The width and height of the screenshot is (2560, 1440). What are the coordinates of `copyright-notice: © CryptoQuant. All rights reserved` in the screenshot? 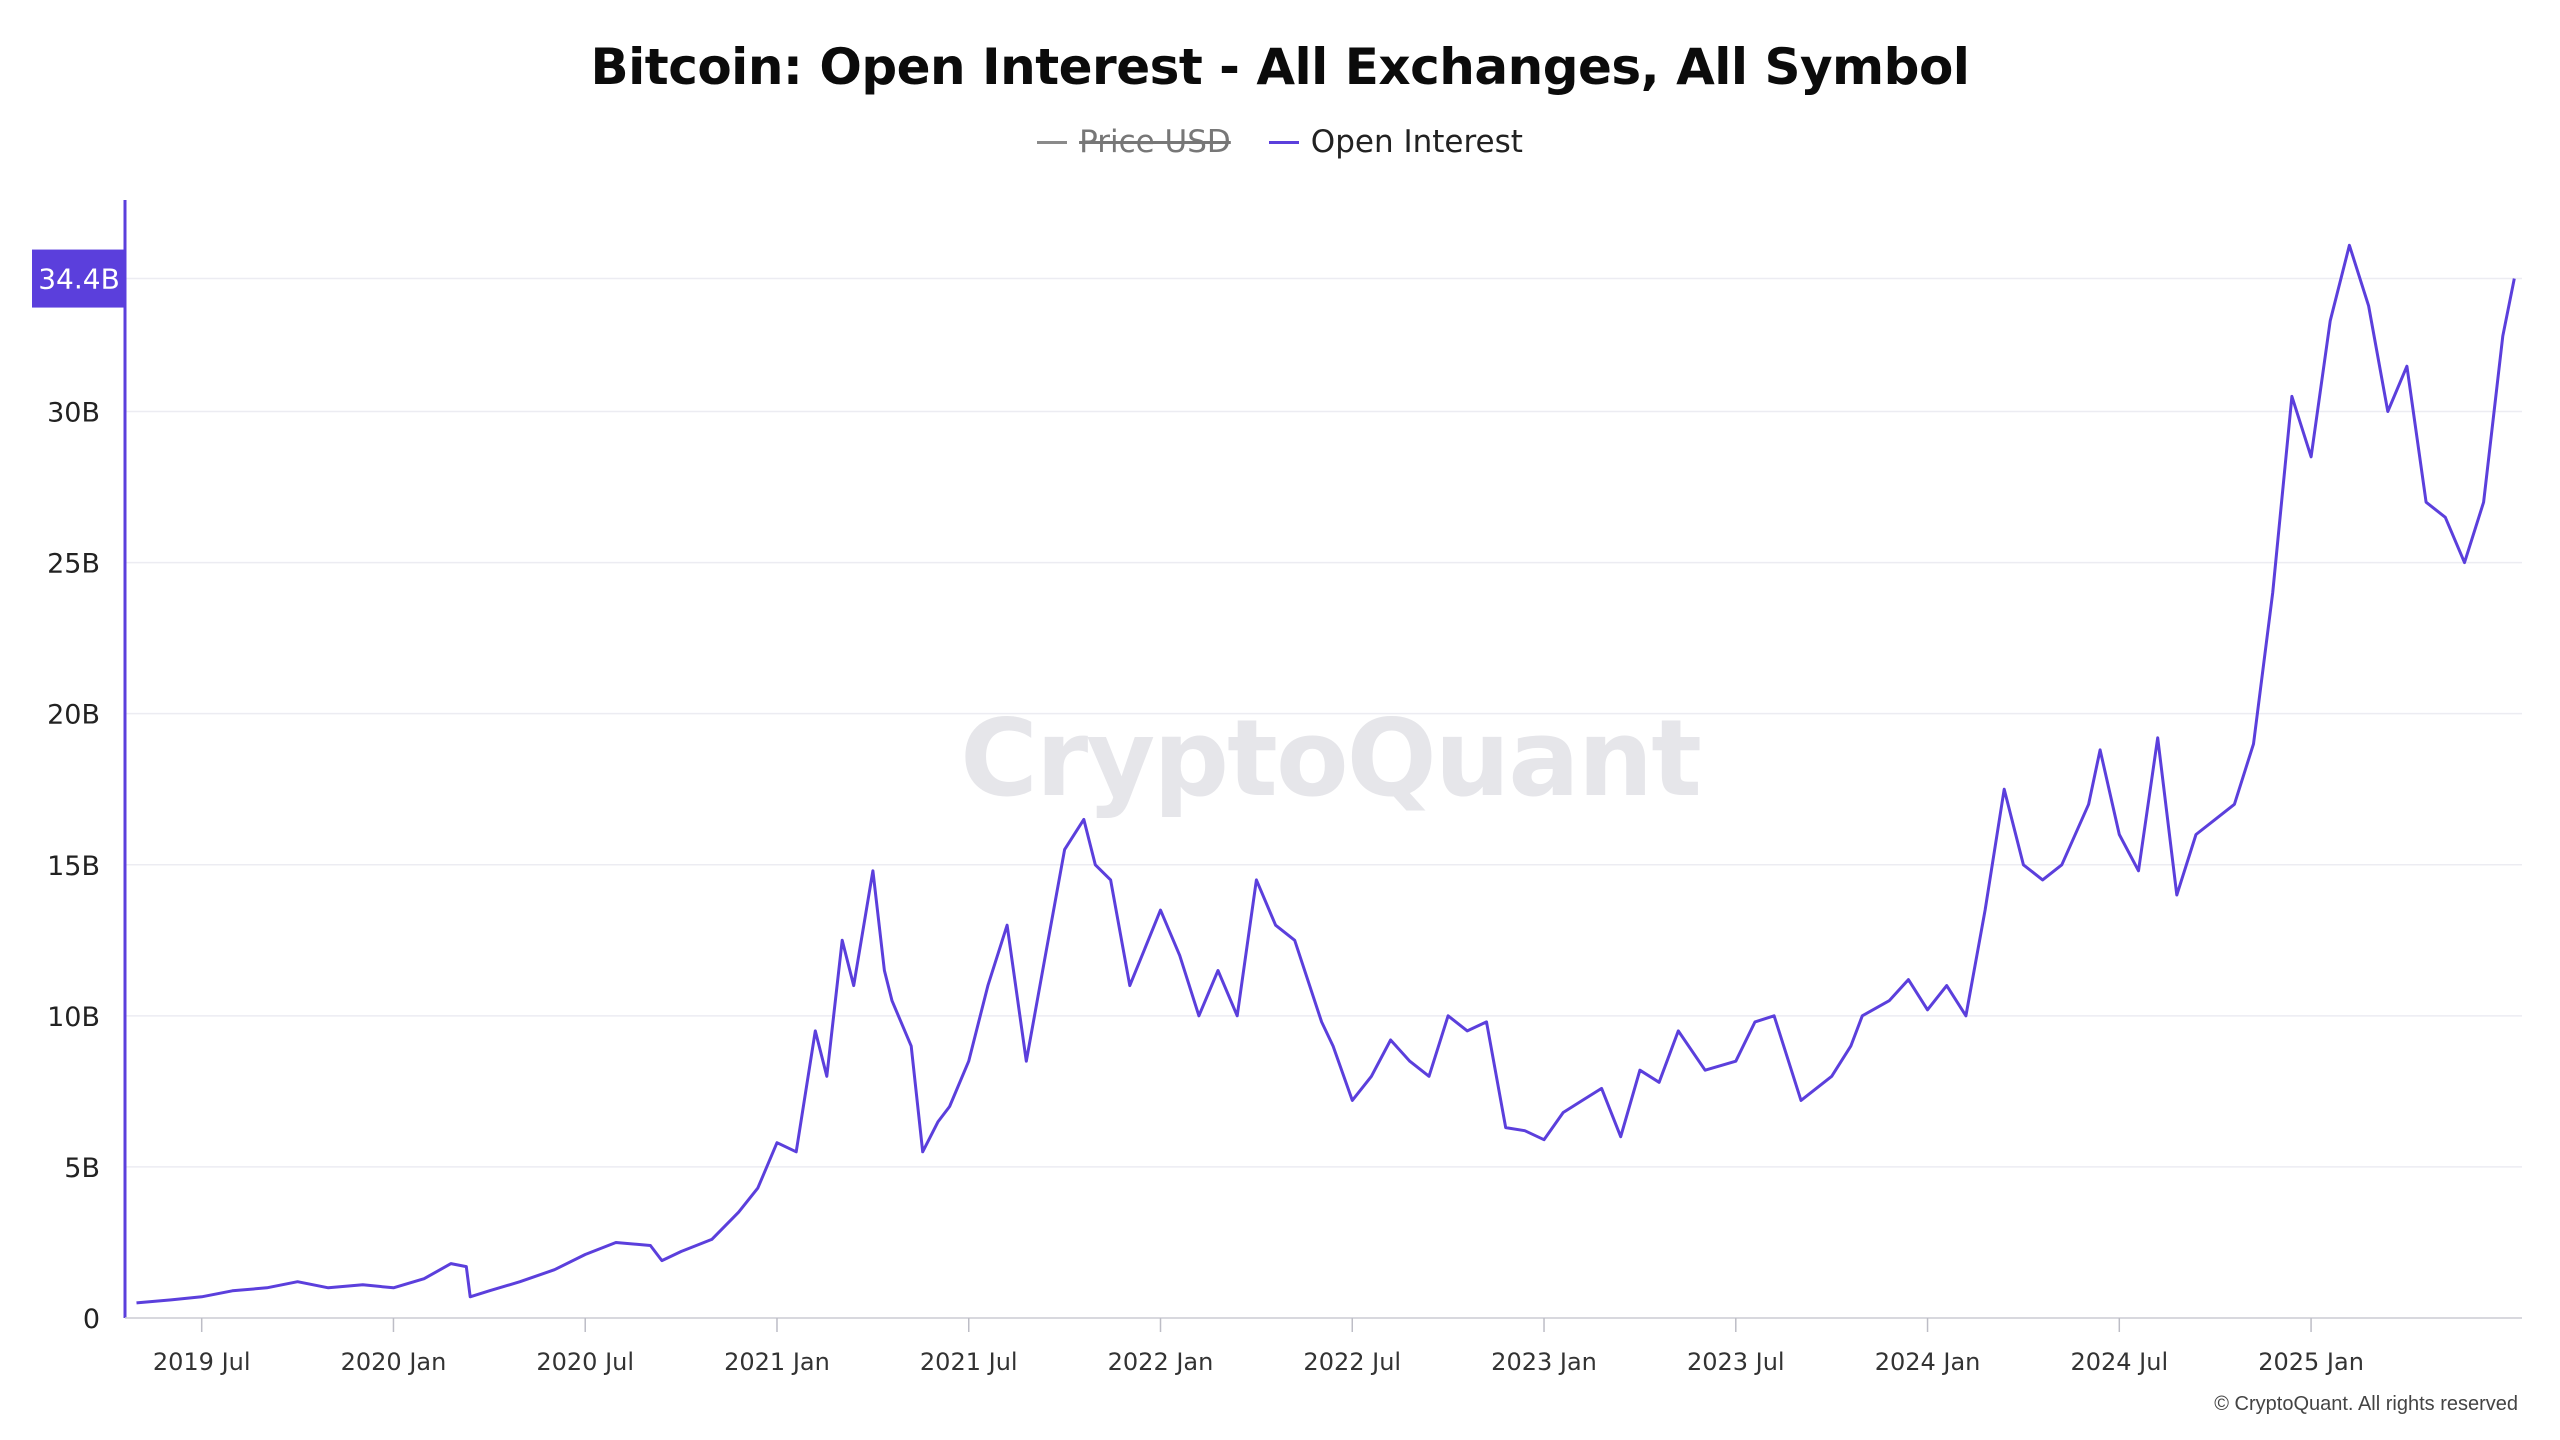 It's located at (2366, 1404).